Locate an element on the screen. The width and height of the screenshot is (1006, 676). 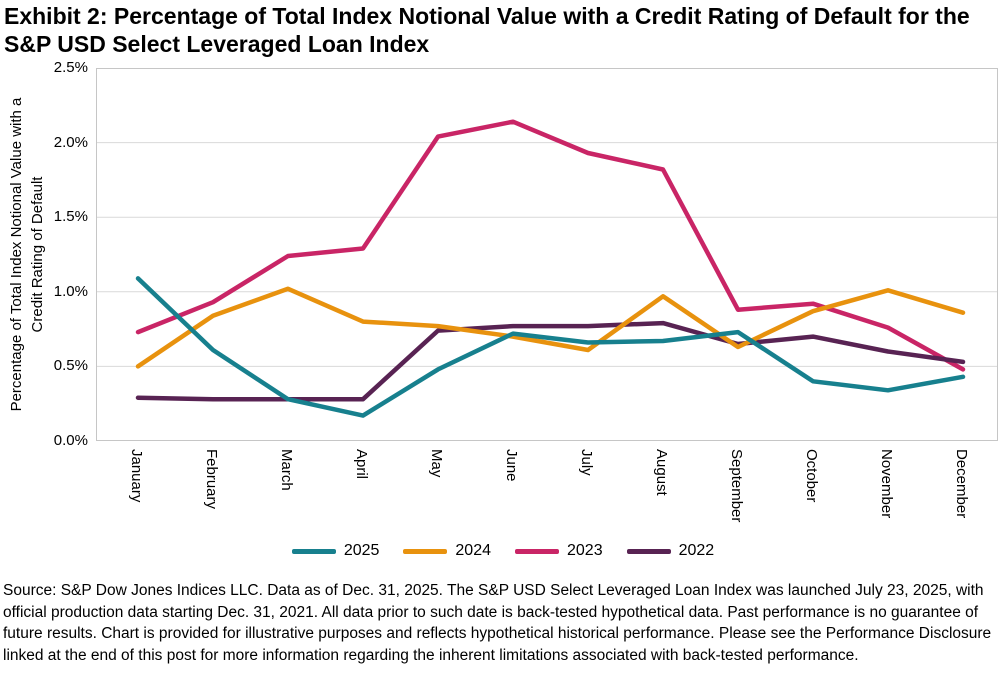
legend-item-2023: 2023 is located at coordinates (559, 551).